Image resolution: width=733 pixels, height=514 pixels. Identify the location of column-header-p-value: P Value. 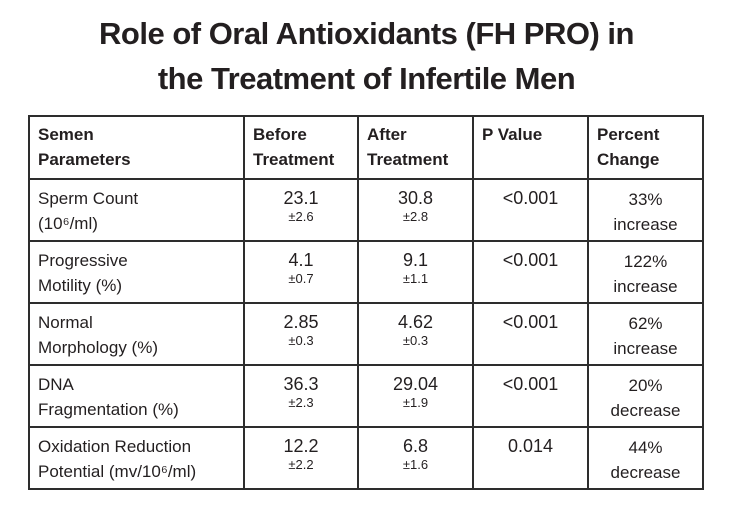
(530, 147).